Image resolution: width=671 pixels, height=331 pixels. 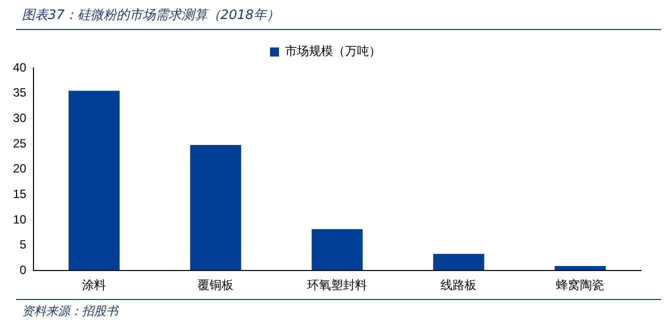 I want to click on y-tick-label: 20, so click(x=19, y=169).